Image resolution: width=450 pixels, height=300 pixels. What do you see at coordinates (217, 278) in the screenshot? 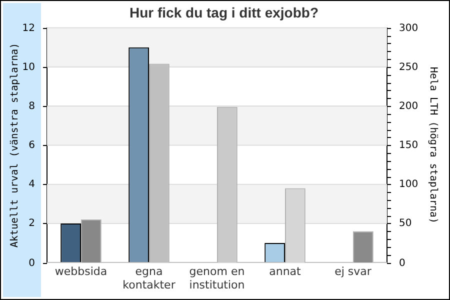
I see `x-tick-label: genom en institution` at bounding box center [217, 278].